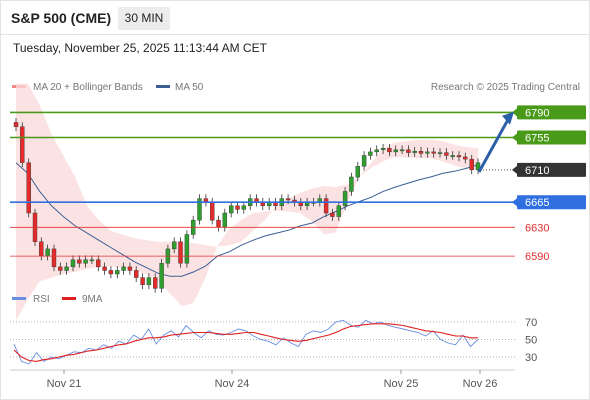  I want to click on level-label-6790: 6790, so click(537, 113).